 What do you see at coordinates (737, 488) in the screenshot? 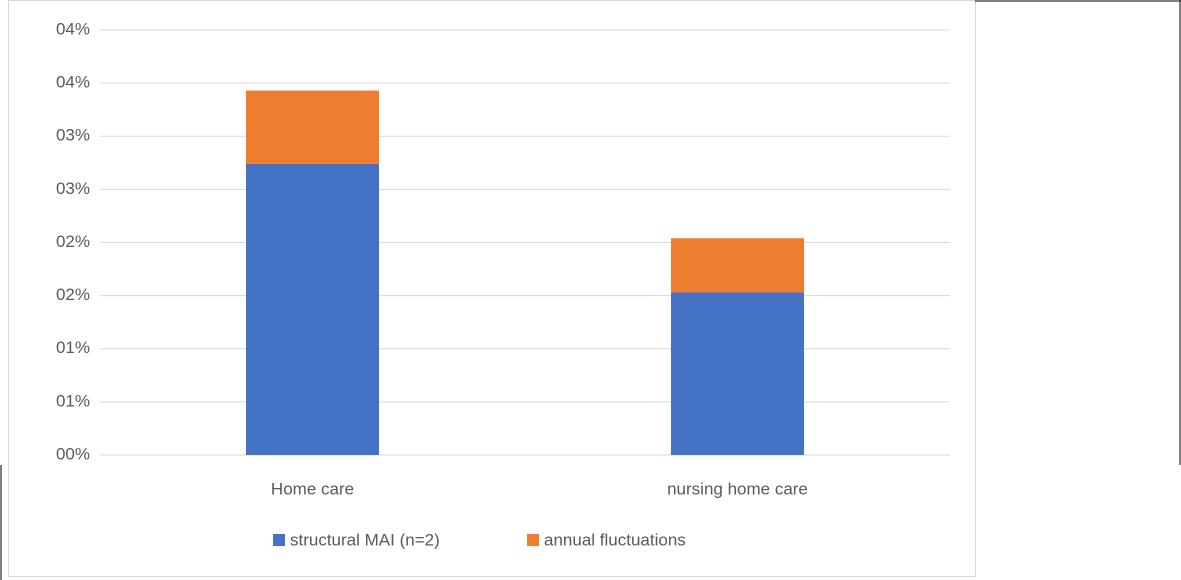
I see `x-tick-label: nursing home care` at bounding box center [737, 488].